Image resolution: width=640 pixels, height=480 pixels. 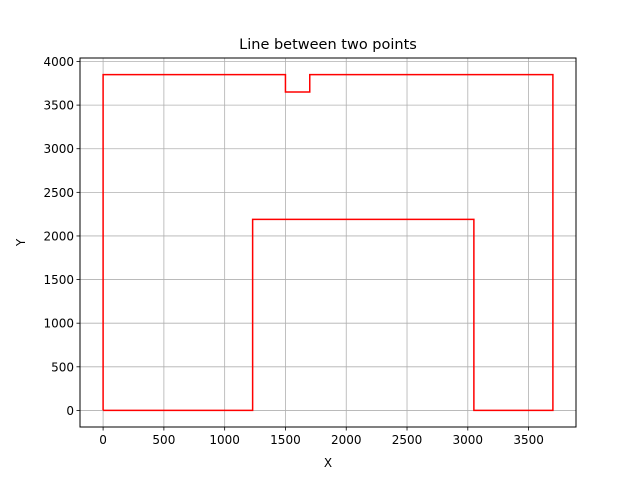 What do you see at coordinates (58, 62) in the screenshot?
I see `y-tick-label: 4000` at bounding box center [58, 62].